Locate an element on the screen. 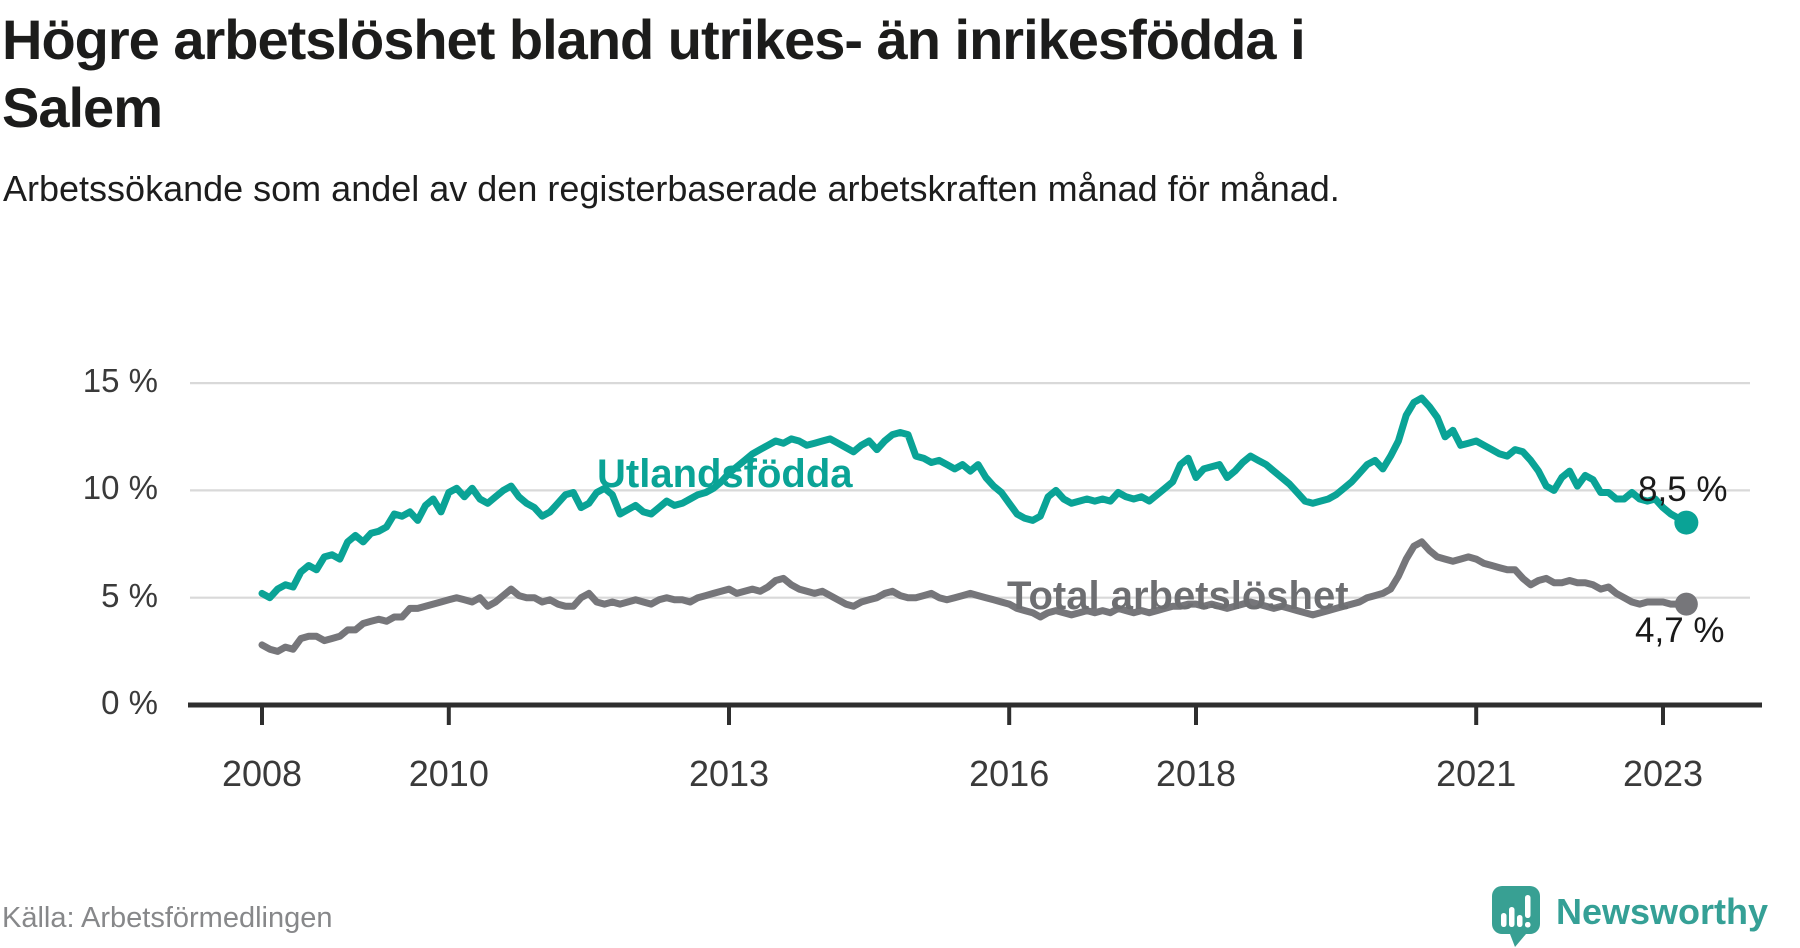  source-note: Källa: Arbetsförmedlingen is located at coordinates (167, 918).